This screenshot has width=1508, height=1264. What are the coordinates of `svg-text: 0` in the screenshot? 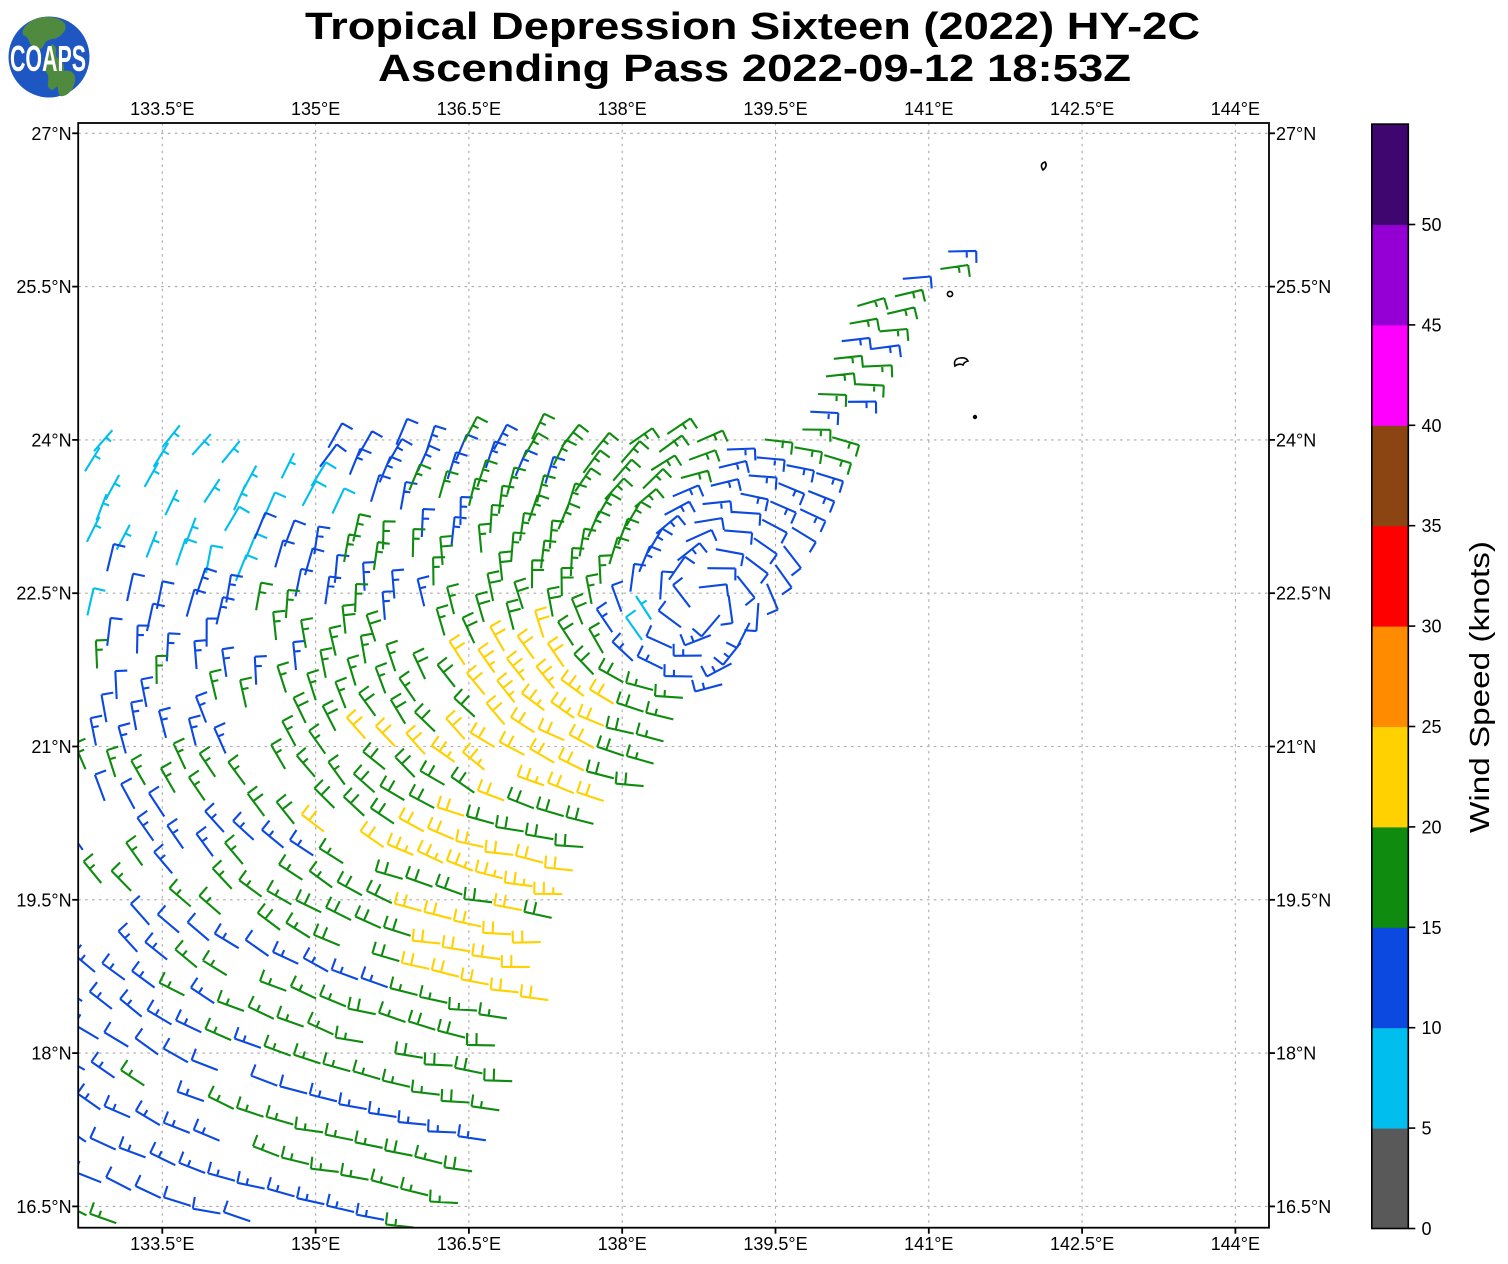 It's located at (1427, 1229).